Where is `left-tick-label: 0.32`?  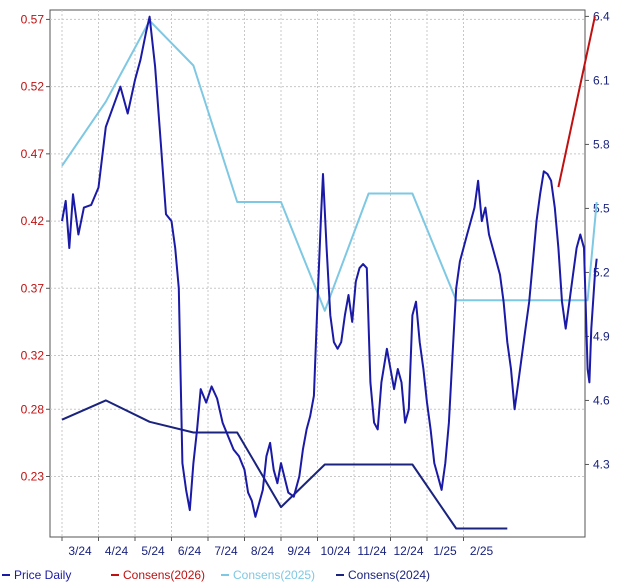
left-tick-label: 0.32 is located at coordinates (33, 356).